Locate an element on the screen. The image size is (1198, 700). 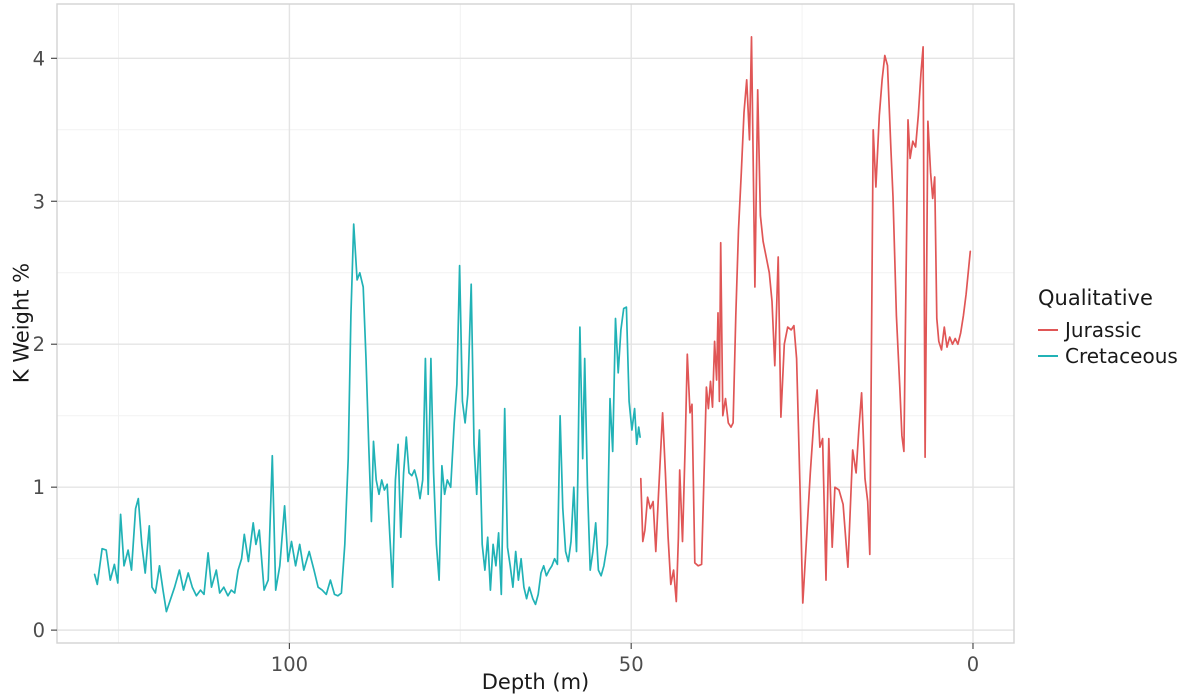
x-tick-label: 100 is located at coordinates (289, 664).